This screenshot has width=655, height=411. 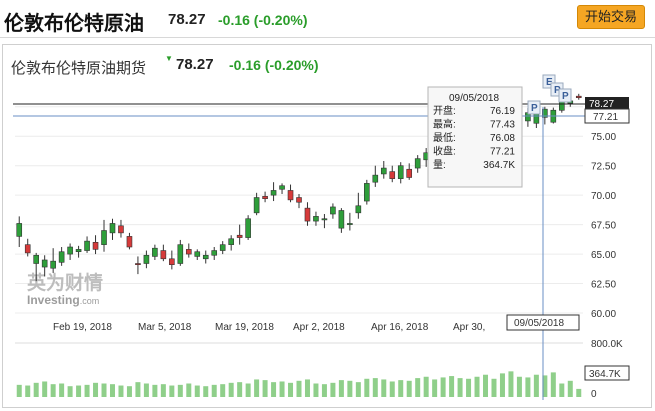 I want to click on start-trading-button: 开始交易, so click(x=611, y=17).